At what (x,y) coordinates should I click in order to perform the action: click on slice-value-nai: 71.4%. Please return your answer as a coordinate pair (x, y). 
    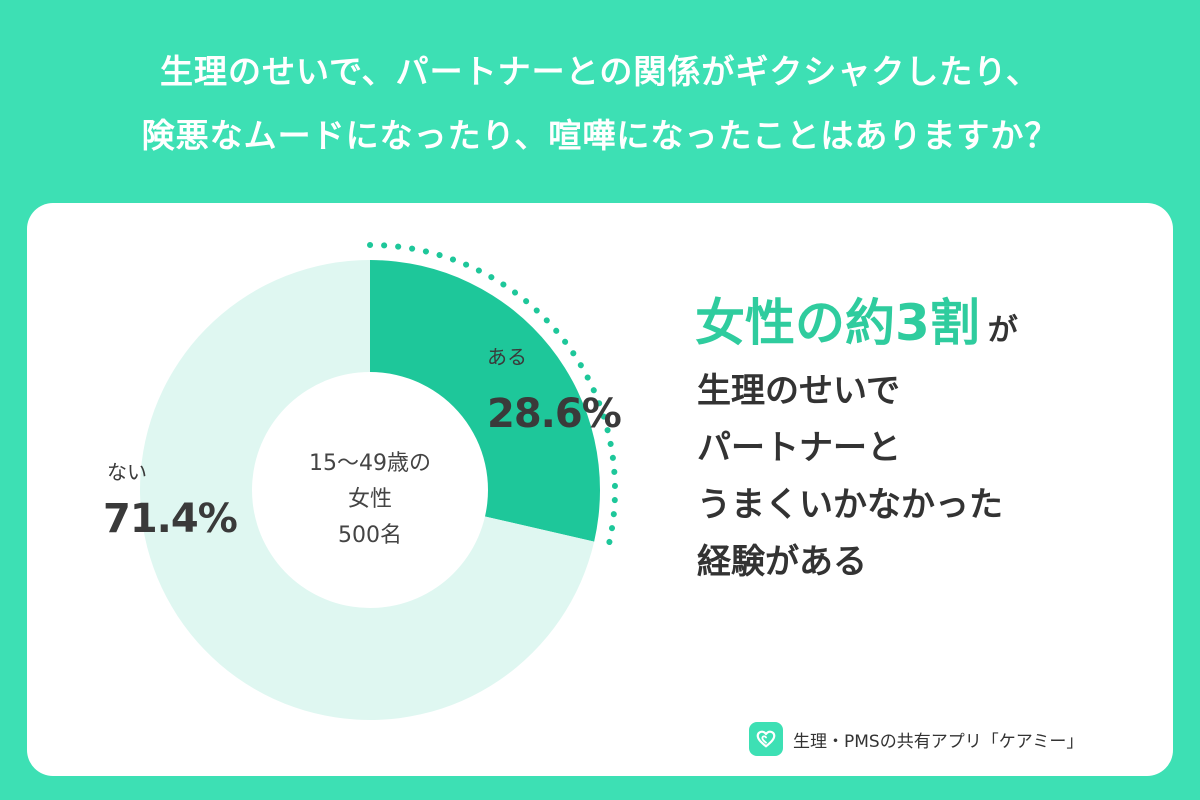
    Looking at the image, I should click on (170, 519).